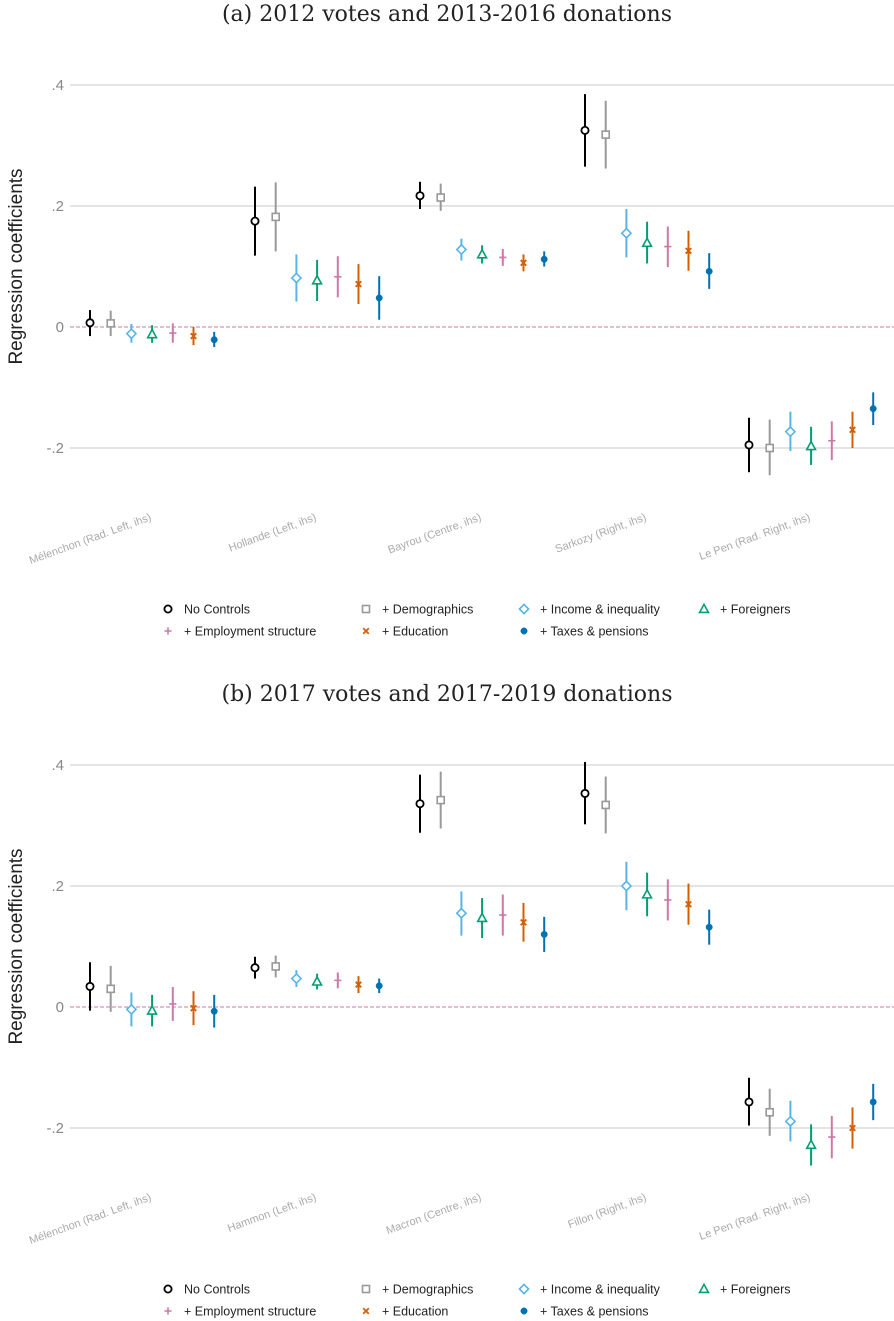  Describe the element at coordinates (601, 534) in the screenshot. I see `category-label: Sarkozy (Right, ihs)` at that location.